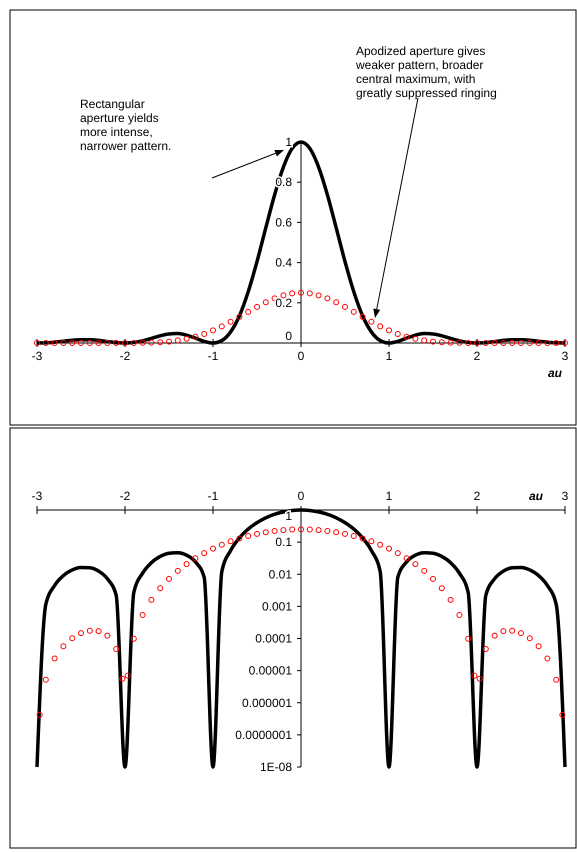 This screenshot has width=577, height=852. I want to click on y-tick-label: 0.0001, so click(273, 639).